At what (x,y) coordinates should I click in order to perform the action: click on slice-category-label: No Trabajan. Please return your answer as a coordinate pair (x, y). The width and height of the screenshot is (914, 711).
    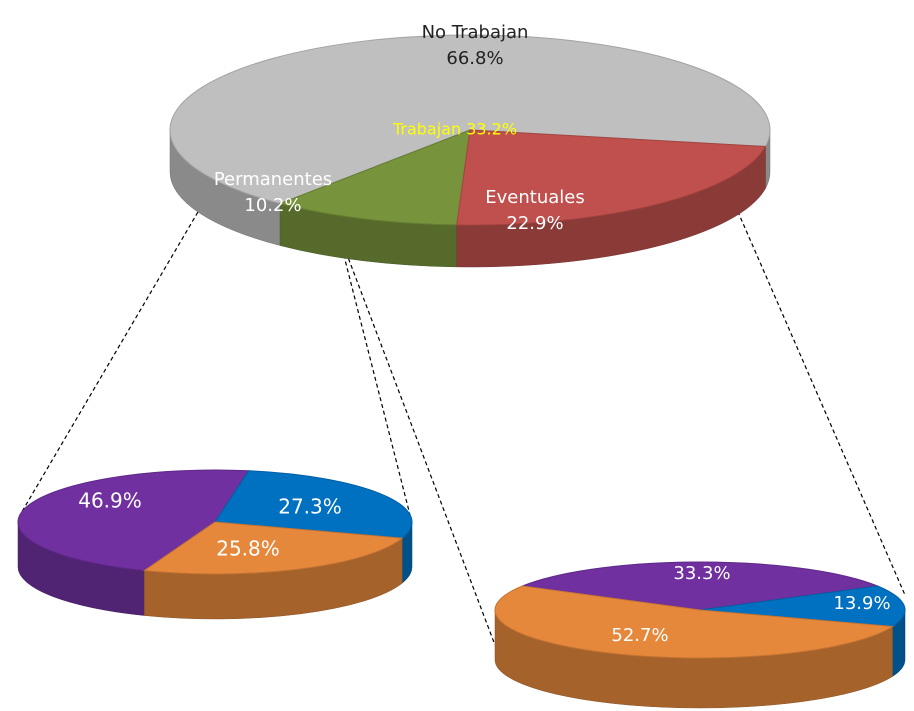
    Looking at the image, I should click on (475, 32).